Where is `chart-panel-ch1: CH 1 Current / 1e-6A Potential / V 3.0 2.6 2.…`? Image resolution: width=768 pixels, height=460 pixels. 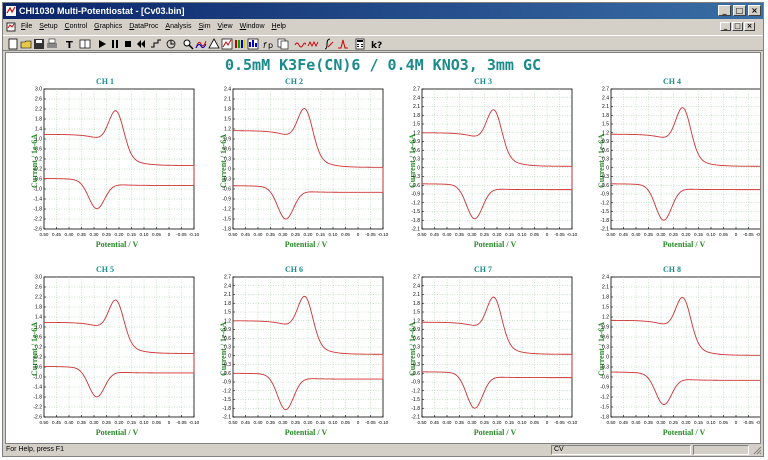 chart-panel-ch1: CH 1 Current / 1e-6A Potential / V 3.0 2.6 2.… is located at coordinates (106, 172).